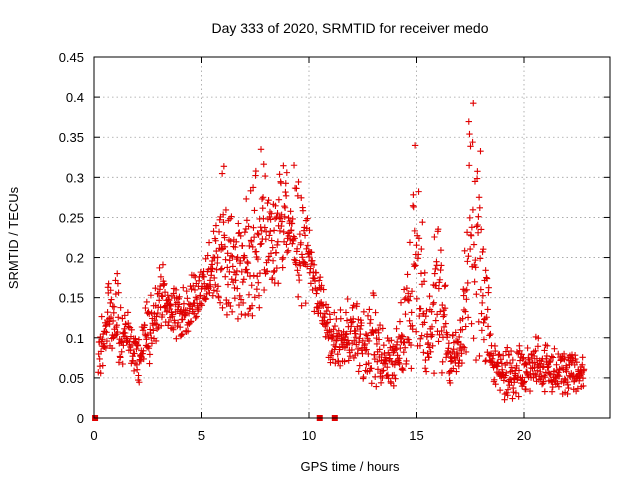 Image resolution: width=640 pixels, height=480 pixels. Describe the element at coordinates (13, 237) in the screenshot. I see `y-axis-label: SRMTID / TECUs` at that location.